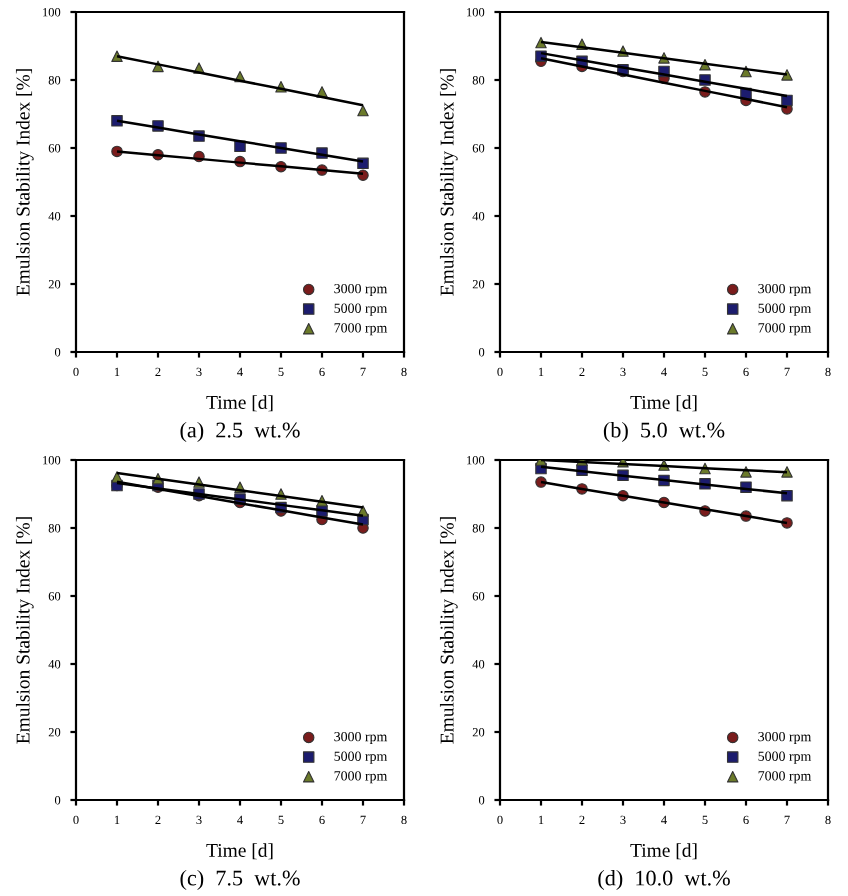 This screenshot has height=896, width=848. I want to click on text: (b) 5.0 wt.%, so click(664, 432).